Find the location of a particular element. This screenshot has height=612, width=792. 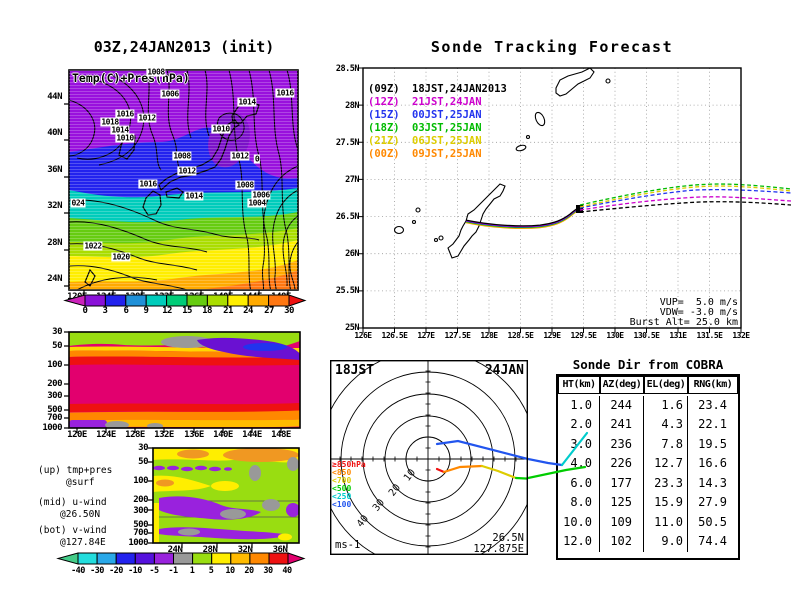

legend-utc: (00Z) is located at coordinates (384, 154).